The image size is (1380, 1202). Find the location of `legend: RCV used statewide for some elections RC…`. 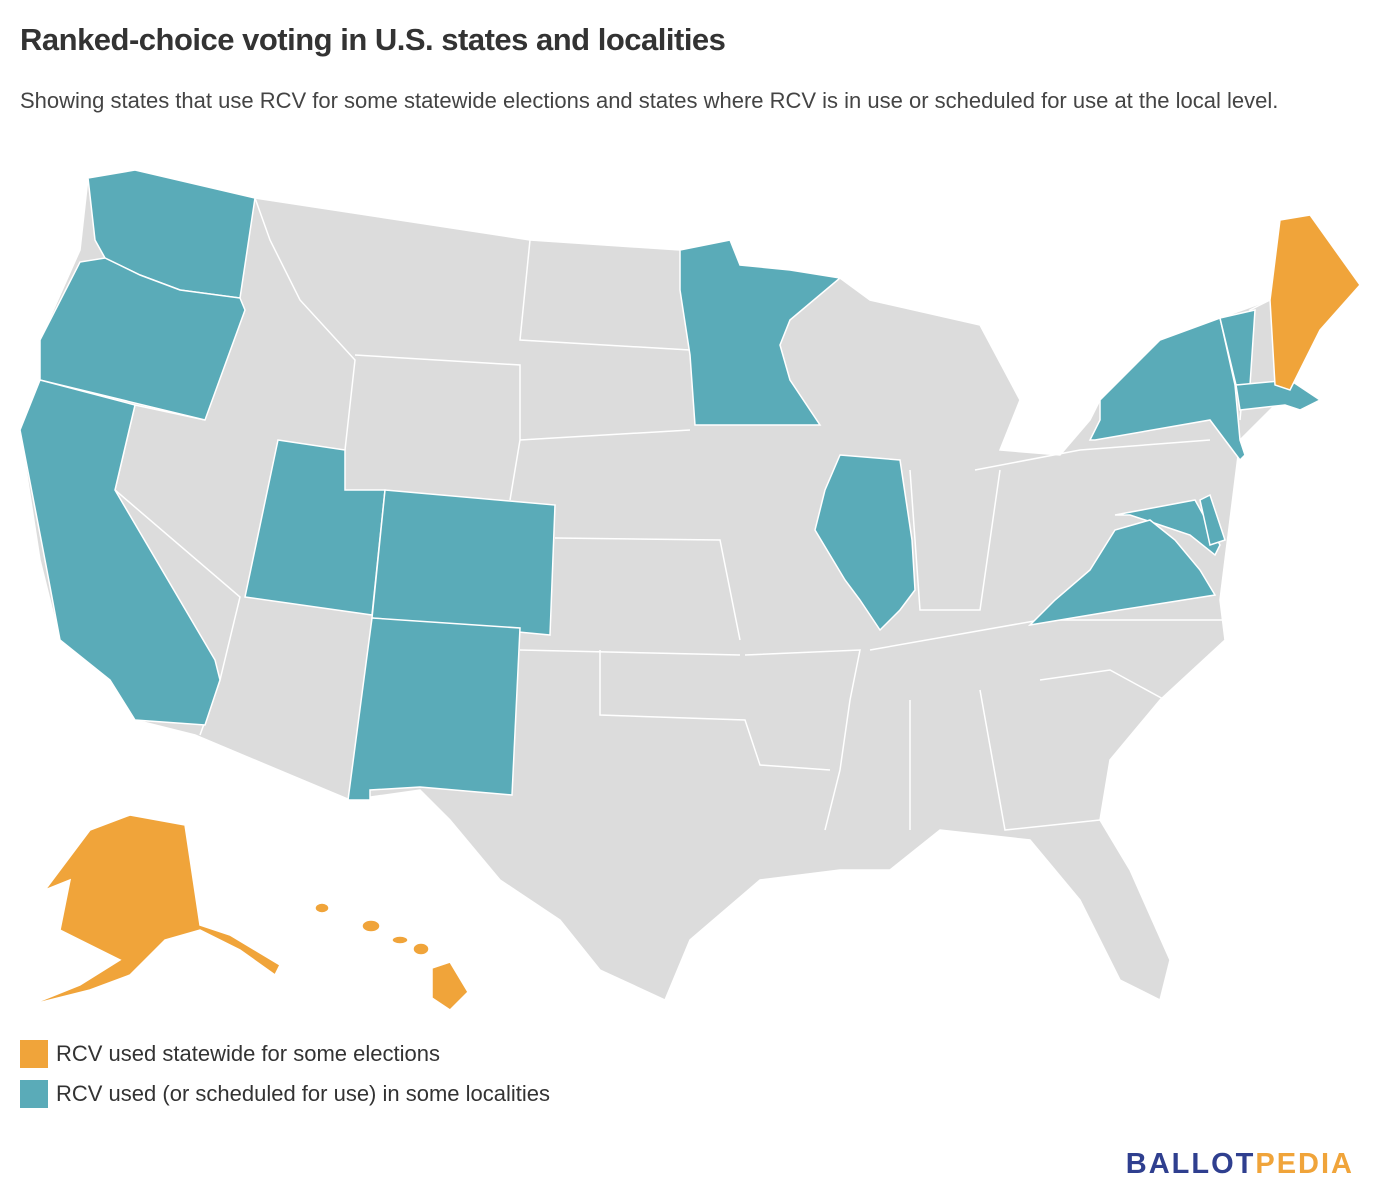

legend: RCV used statewide for some elections RC… is located at coordinates (285, 1074).